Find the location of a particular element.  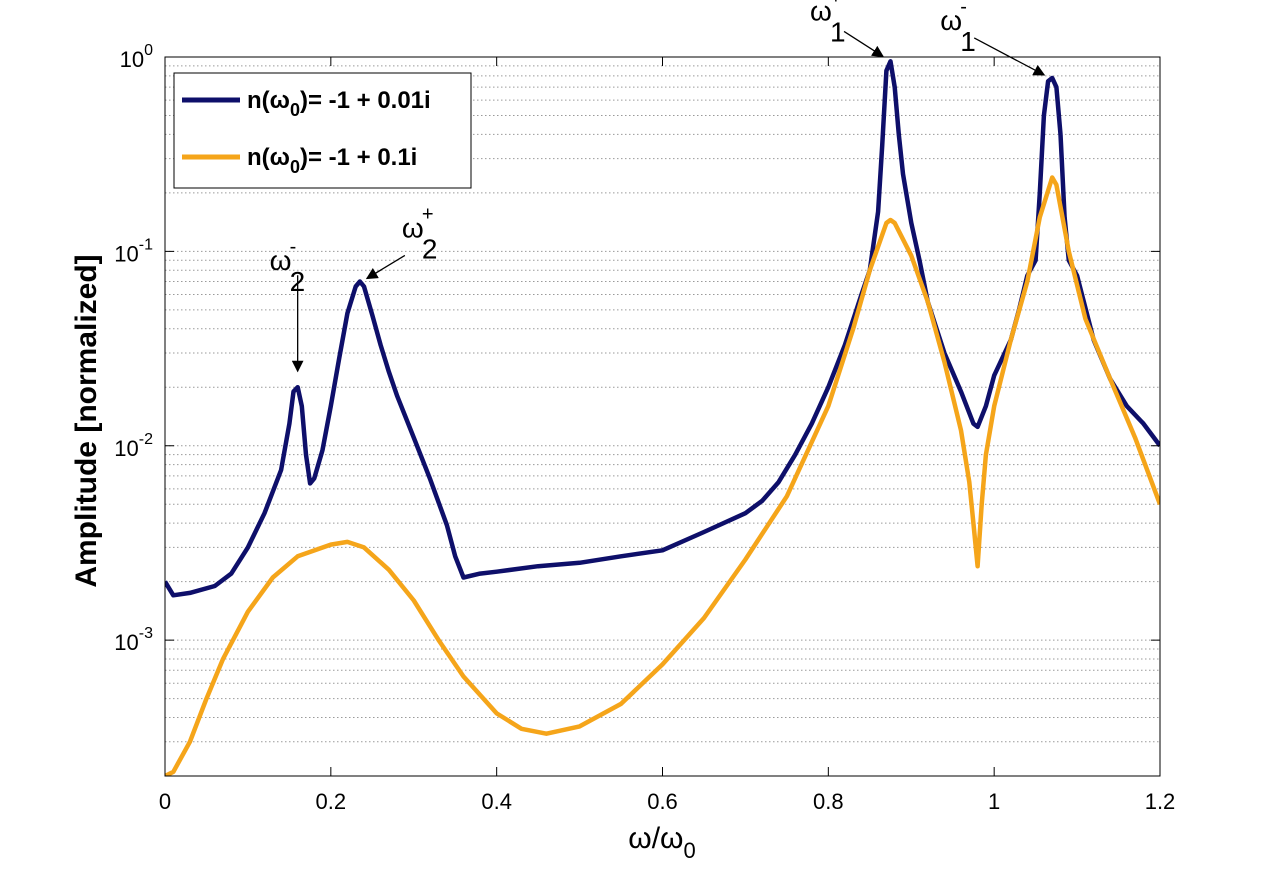

y-tick-label: 10⁻¹ is located at coordinates (133, 251).